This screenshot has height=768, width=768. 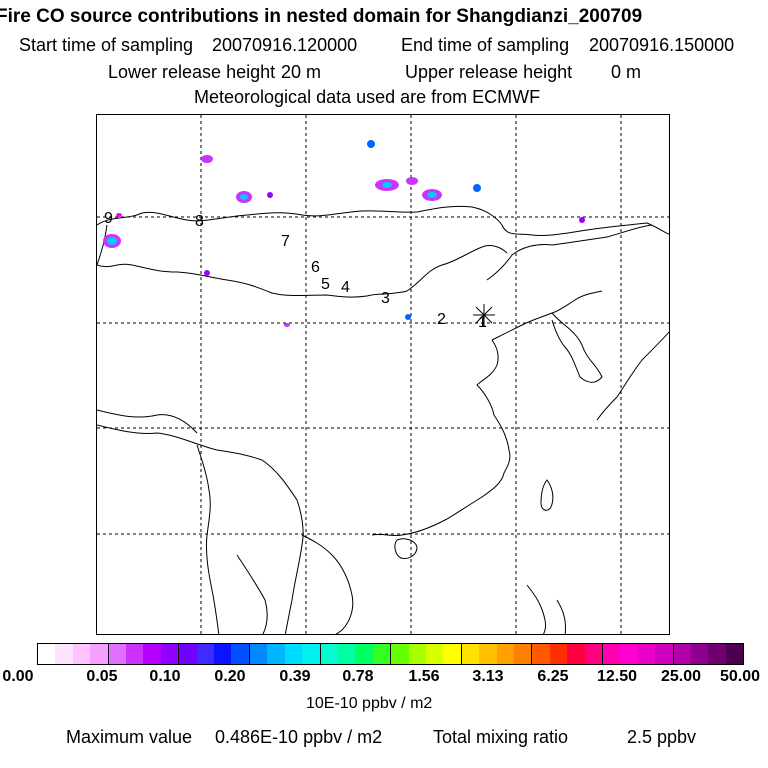 I want to click on indochina-border, so click(x=200, y=529).